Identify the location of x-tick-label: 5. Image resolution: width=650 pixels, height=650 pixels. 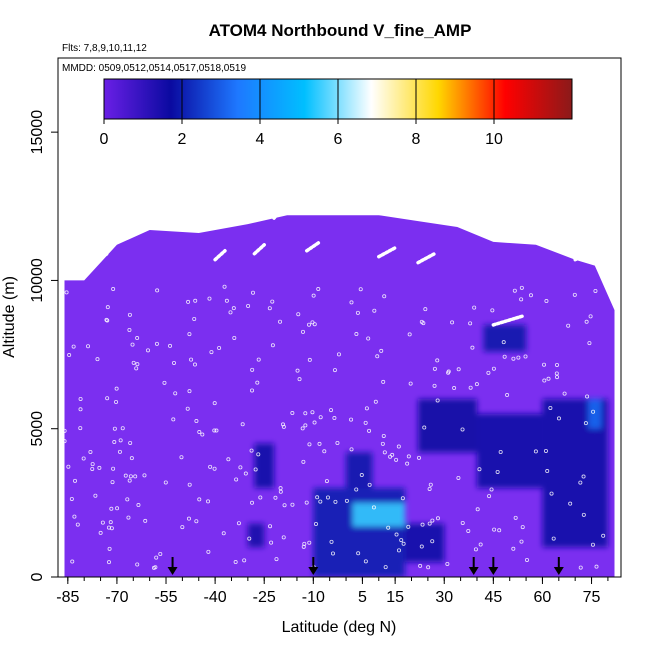
(362, 597).